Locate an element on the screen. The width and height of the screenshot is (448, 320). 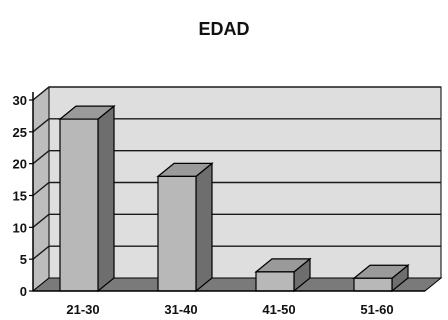
chart-title: EDAD is located at coordinates (223, 29).